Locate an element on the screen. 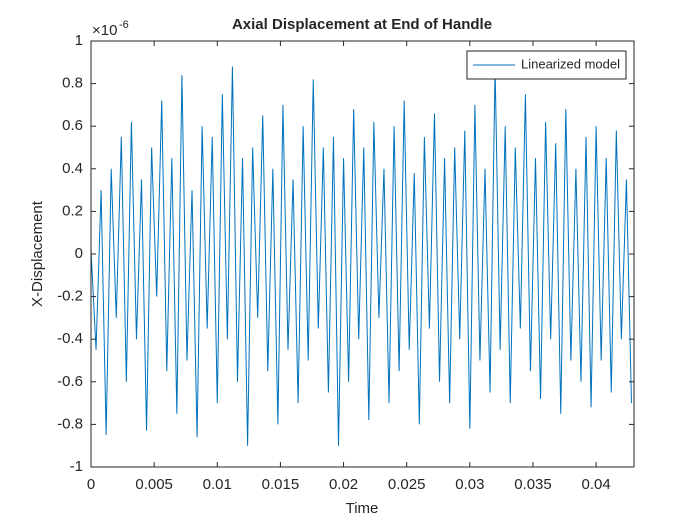 The width and height of the screenshot is (700, 525). x-tick-label: 0 is located at coordinates (91, 484).